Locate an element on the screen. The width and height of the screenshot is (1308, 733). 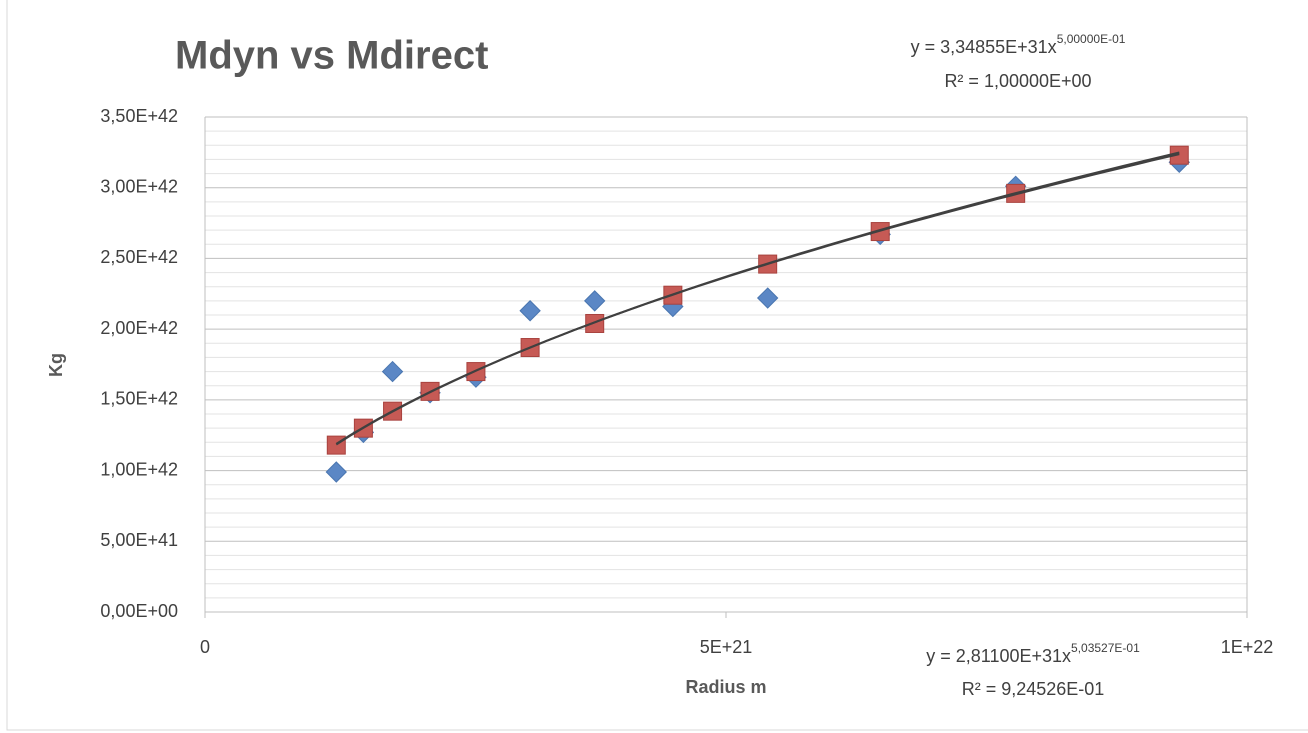
y-tick-label: 2,50E+42 is located at coordinates (139, 257).